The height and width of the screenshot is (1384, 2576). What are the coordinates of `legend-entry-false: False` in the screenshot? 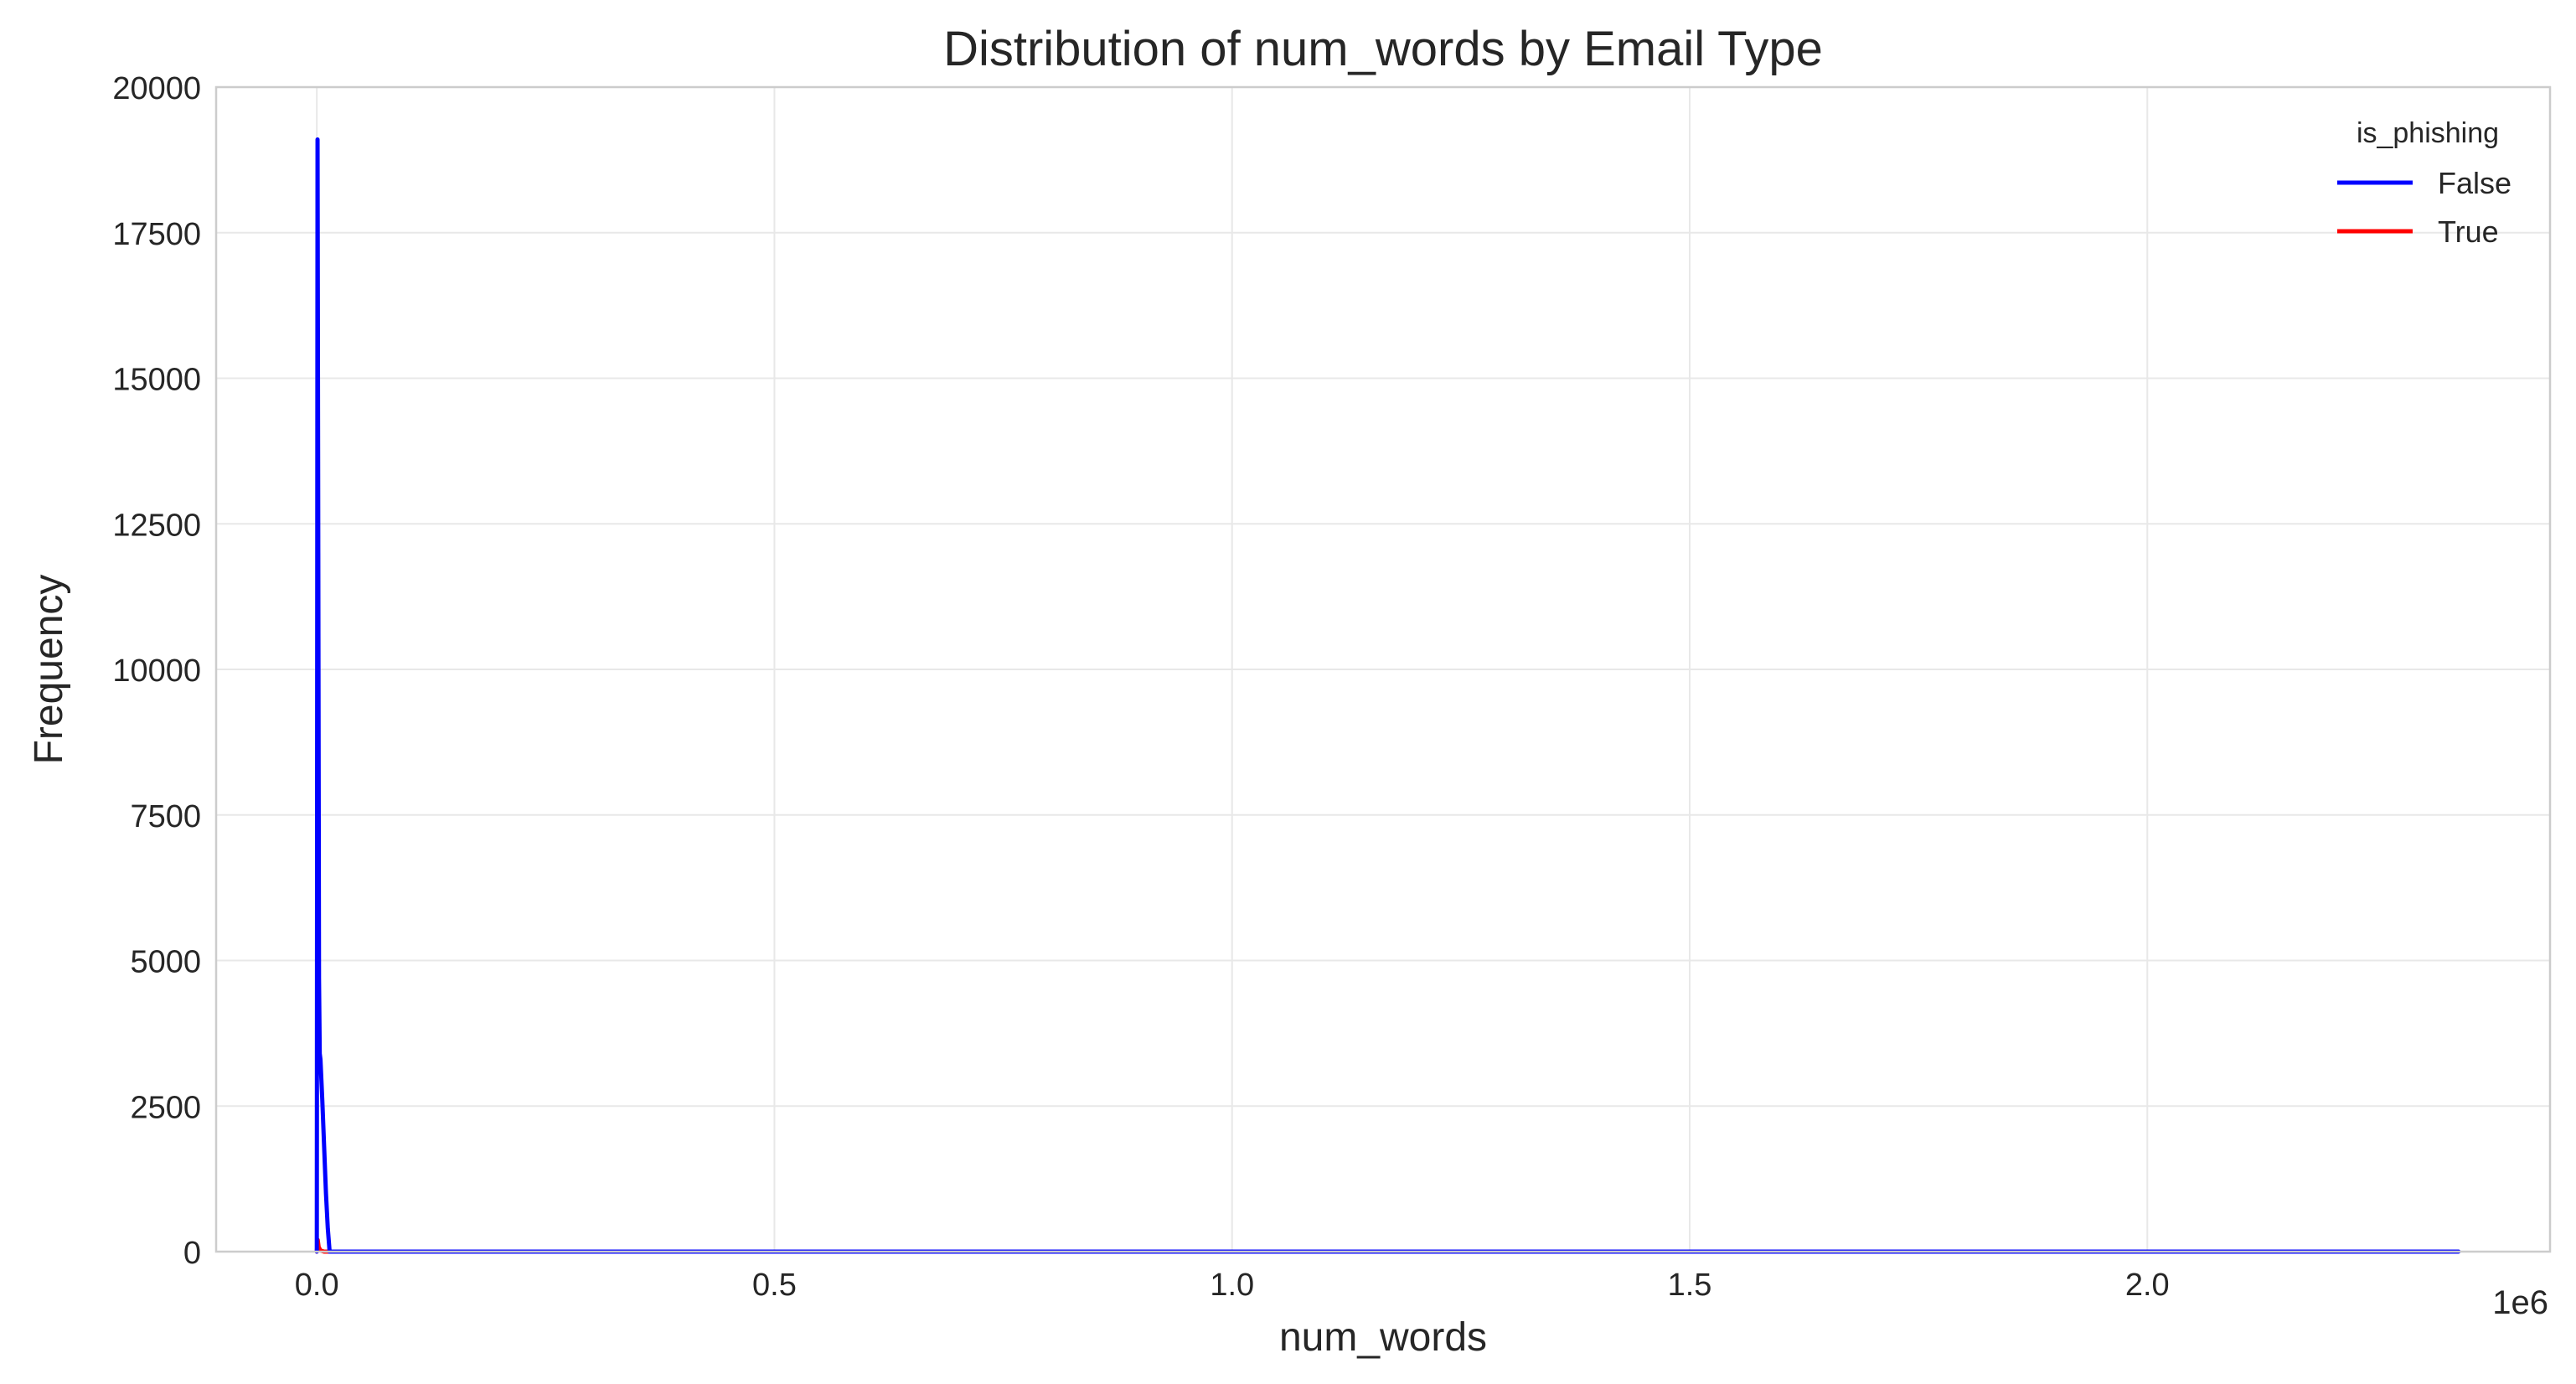 It's located at (2424, 183).